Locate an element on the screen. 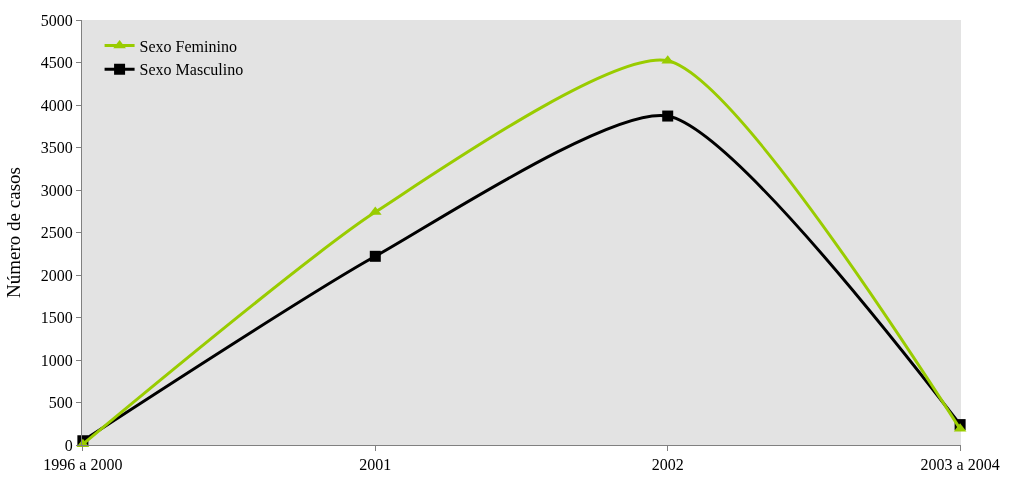  x-tick-label: 1996 a 2000 is located at coordinates (83, 465).